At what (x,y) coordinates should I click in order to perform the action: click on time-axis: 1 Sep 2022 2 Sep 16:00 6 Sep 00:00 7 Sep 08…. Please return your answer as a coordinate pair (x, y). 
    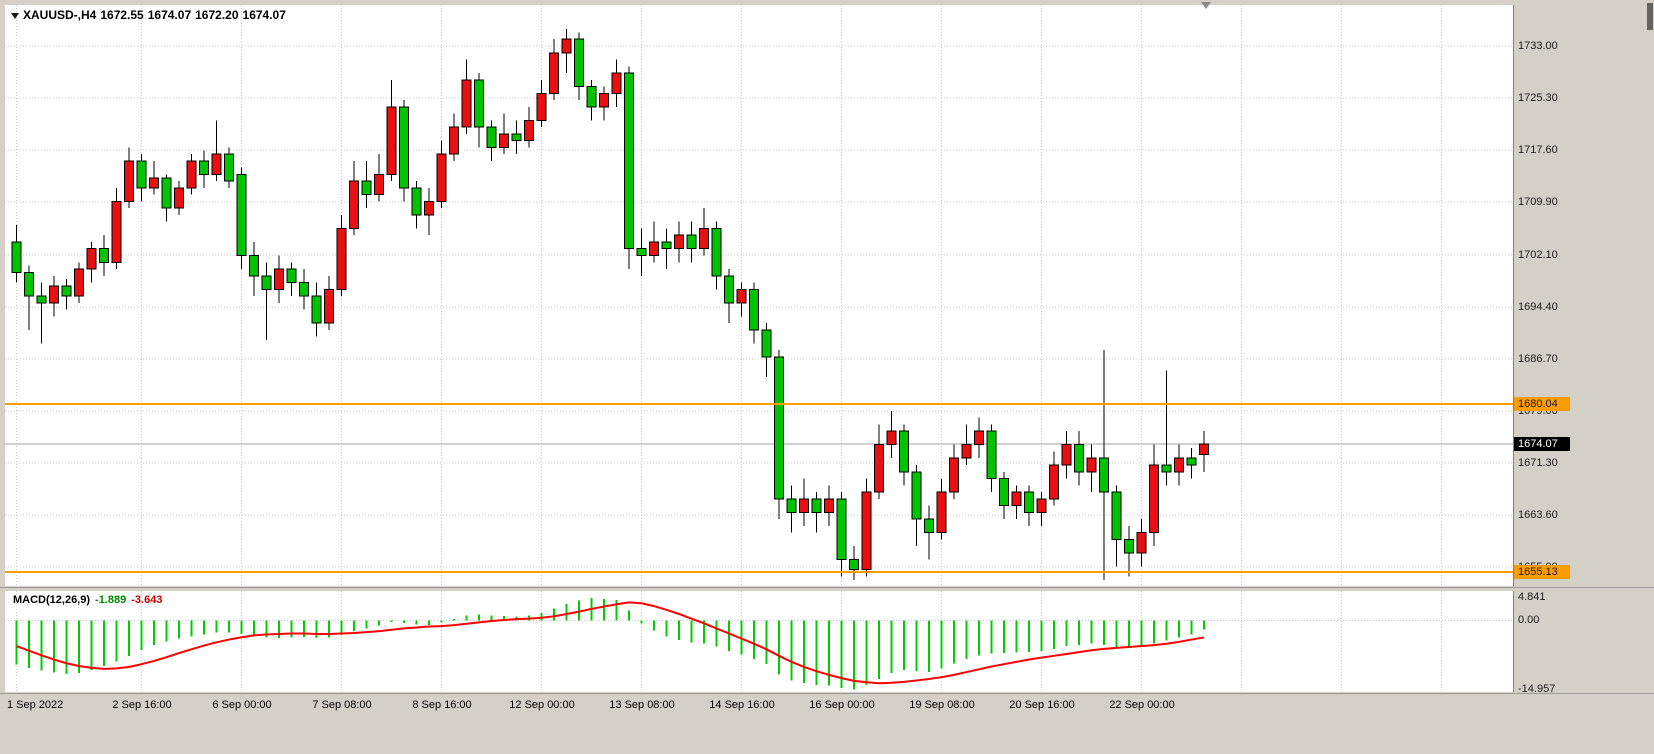
    Looking at the image, I should click on (827, 724).